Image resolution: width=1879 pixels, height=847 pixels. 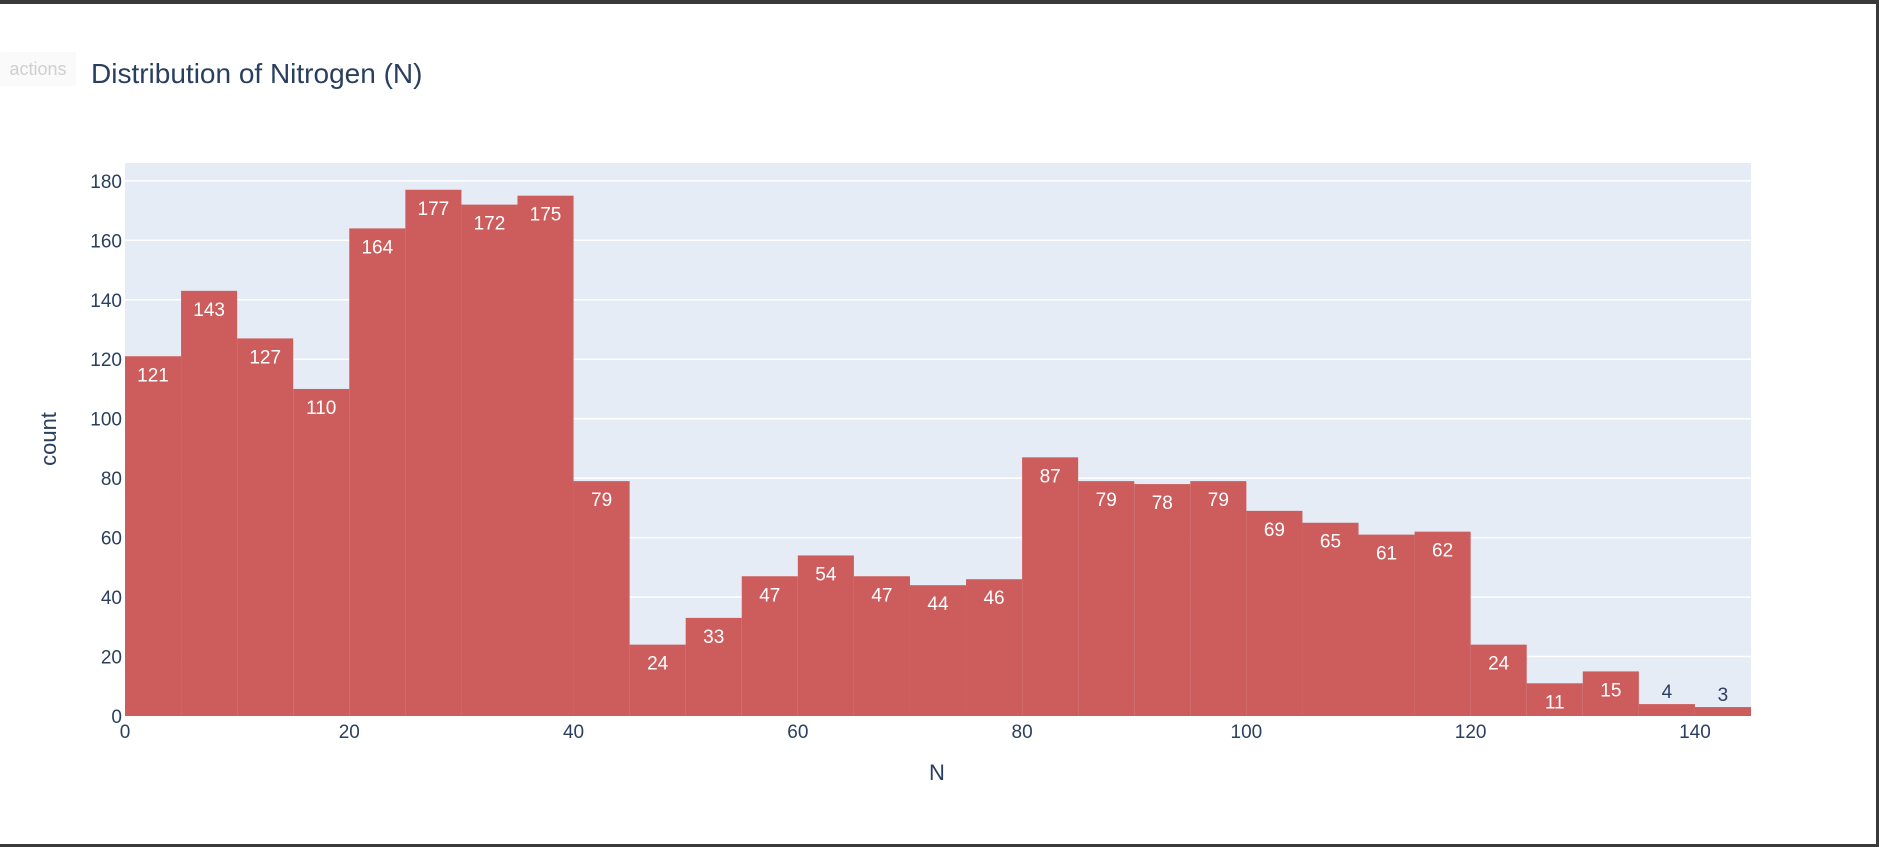 I want to click on x-tick-label: 80, so click(x=1022, y=732).